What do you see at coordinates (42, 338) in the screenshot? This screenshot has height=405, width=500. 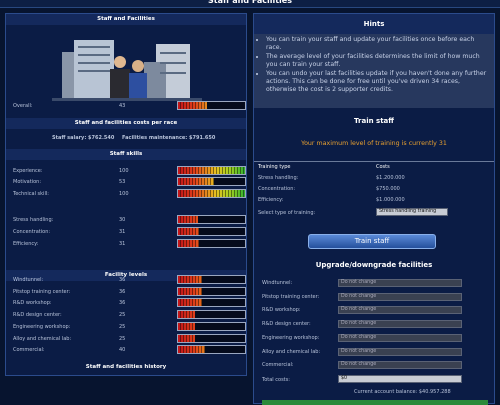 I see `row-label: Alloy and chemical lab:` at bounding box center [42, 338].